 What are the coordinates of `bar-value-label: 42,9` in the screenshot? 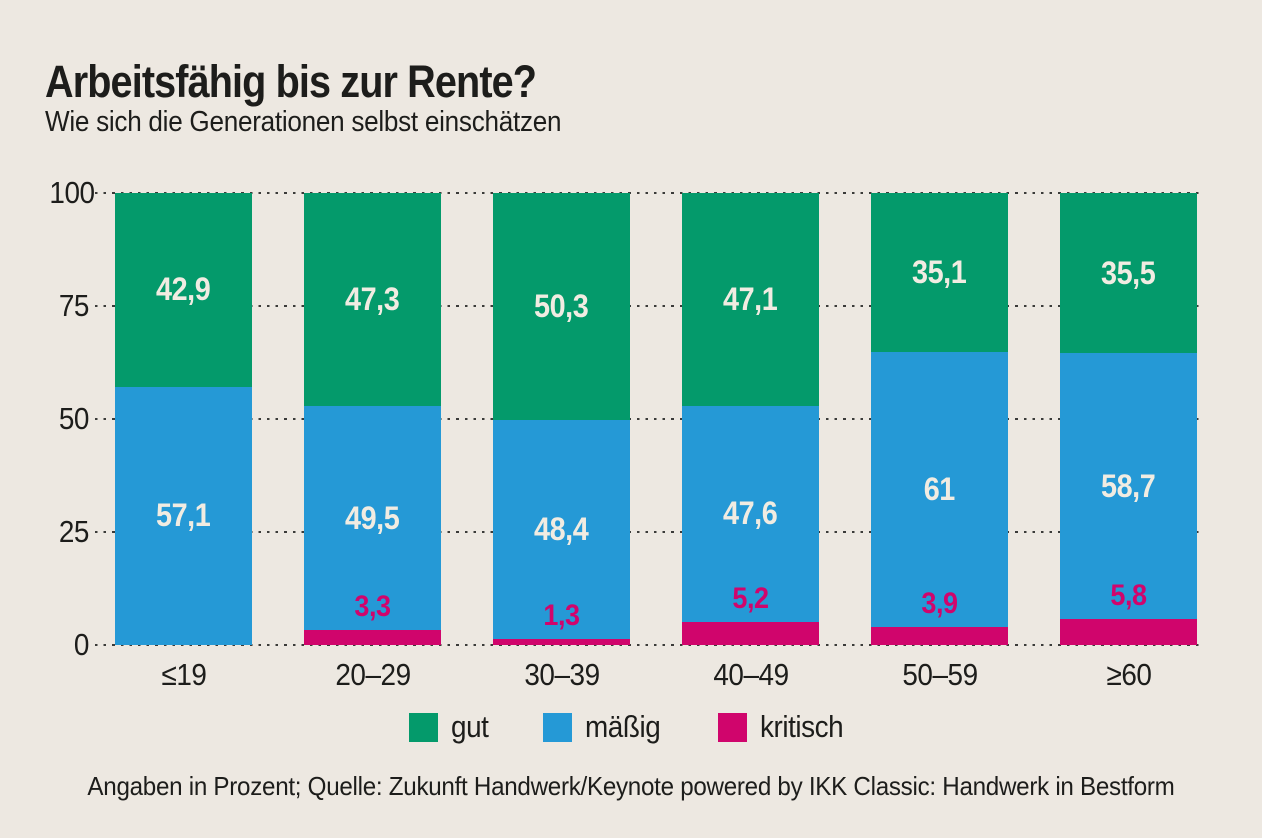 It's located at (183, 289).